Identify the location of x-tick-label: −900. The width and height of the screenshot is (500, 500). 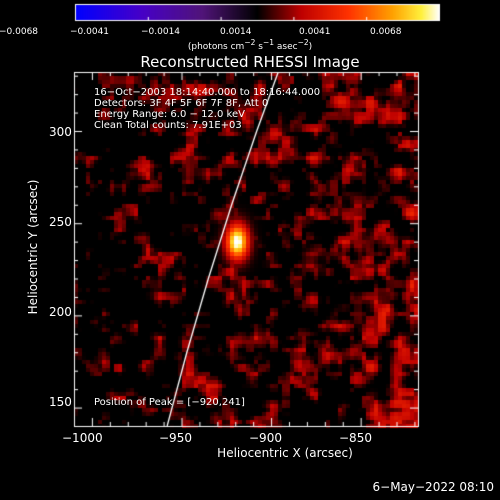
(265, 438).